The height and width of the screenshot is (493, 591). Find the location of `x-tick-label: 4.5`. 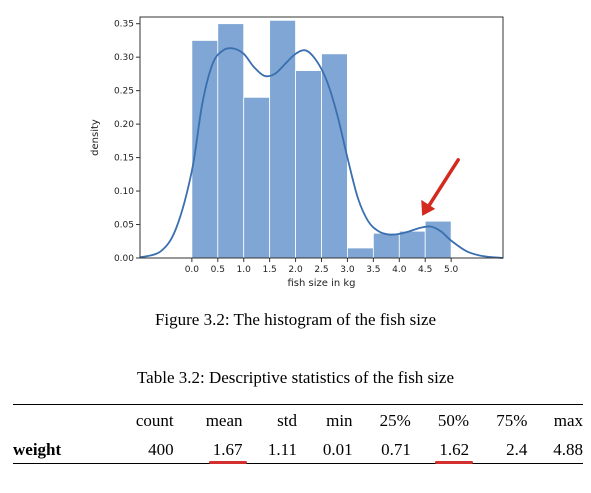

x-tick-label: 4.5 is located at coordinates (425, 270).